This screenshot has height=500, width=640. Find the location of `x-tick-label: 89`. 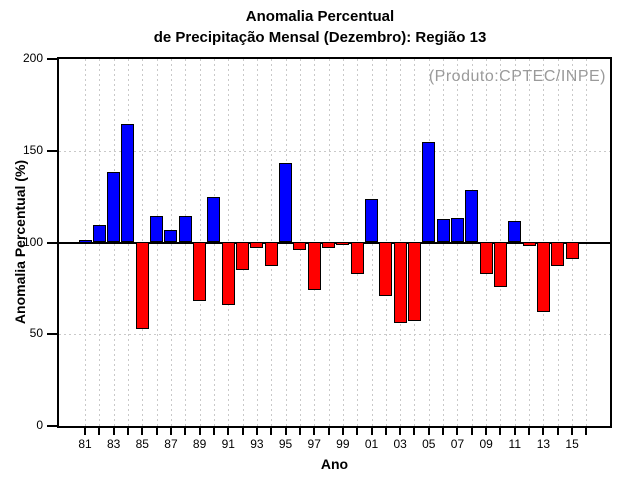

x-tick-label: 89 is located at coordinates (199, 444).